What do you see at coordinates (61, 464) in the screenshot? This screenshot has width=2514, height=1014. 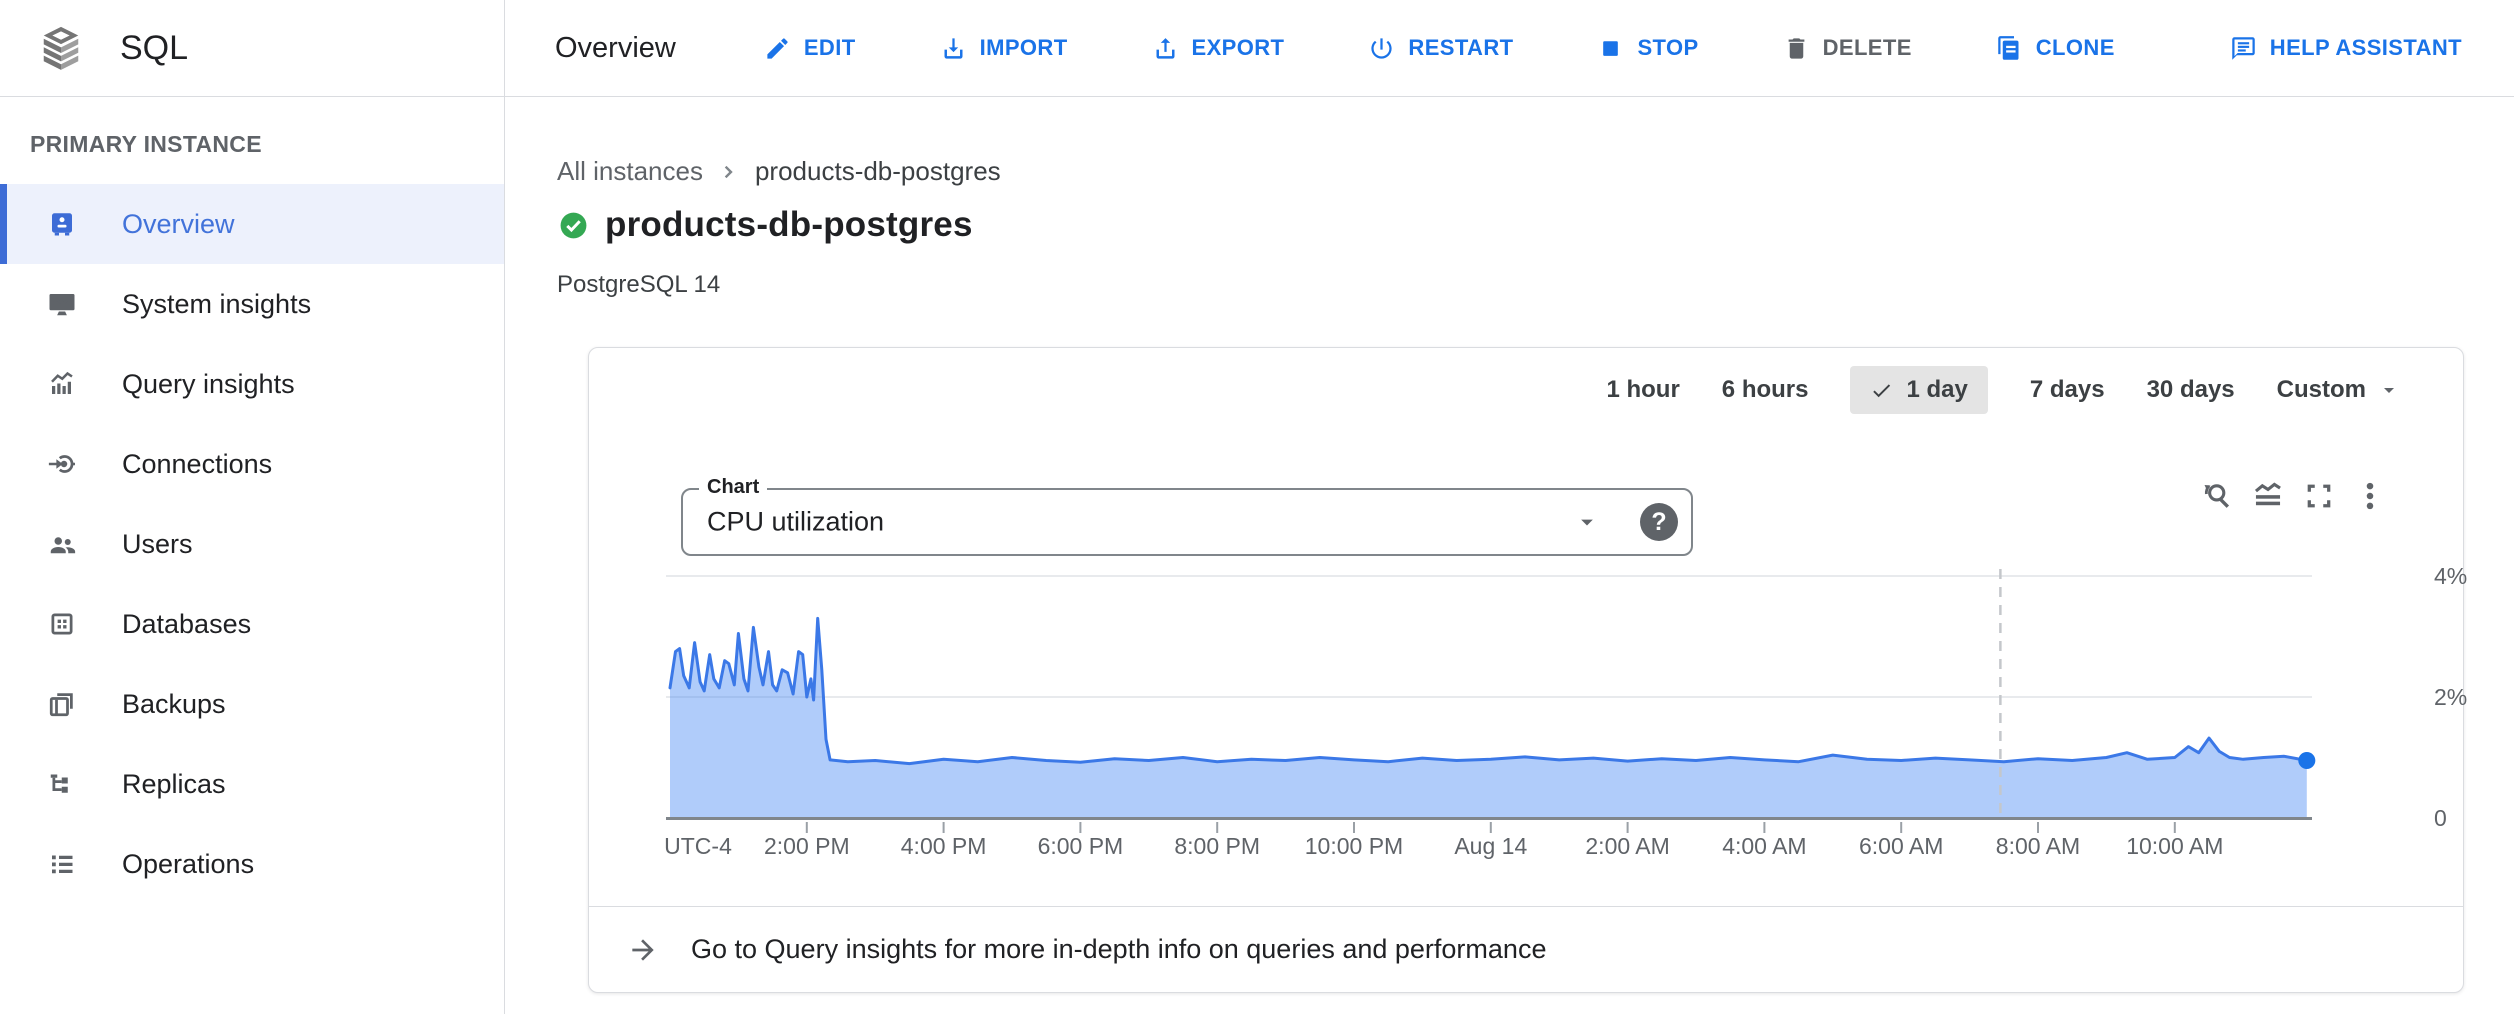 I see `connections-icon` at bounding box center [61, 464].